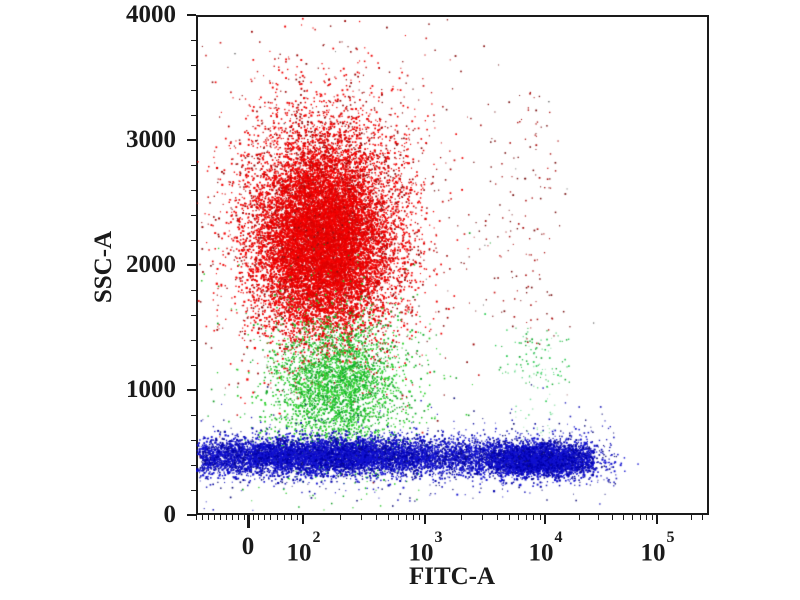 The width and height of the screenshot is (800, 600). I want to click on x-tick-label: 0, so click(248, 546).